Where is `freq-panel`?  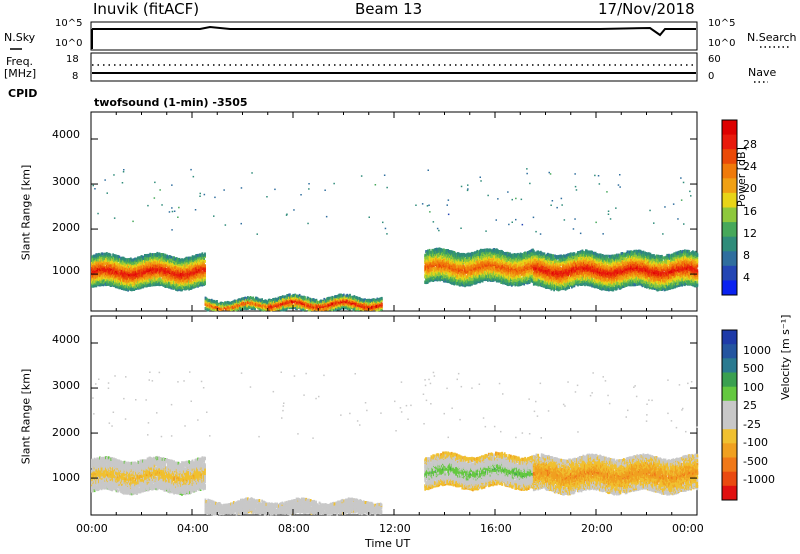 freq-panel is located at coordinates (394, 67).